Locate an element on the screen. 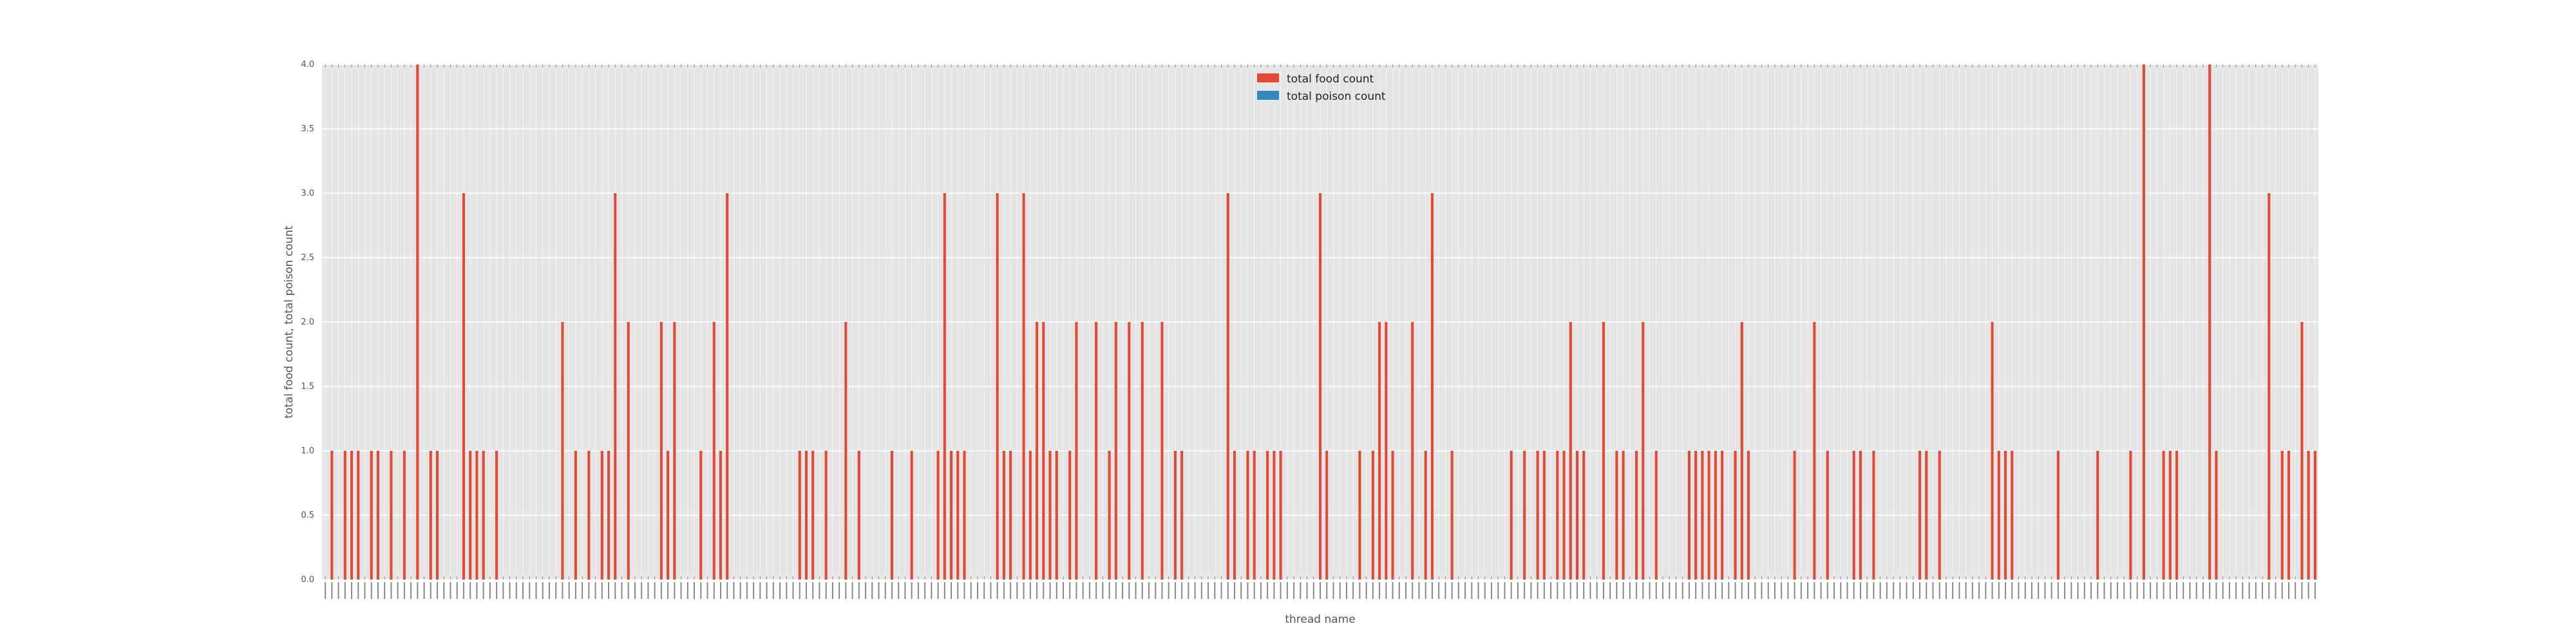  y-tick-label: 1.0 is located at coordinates (307, 451).